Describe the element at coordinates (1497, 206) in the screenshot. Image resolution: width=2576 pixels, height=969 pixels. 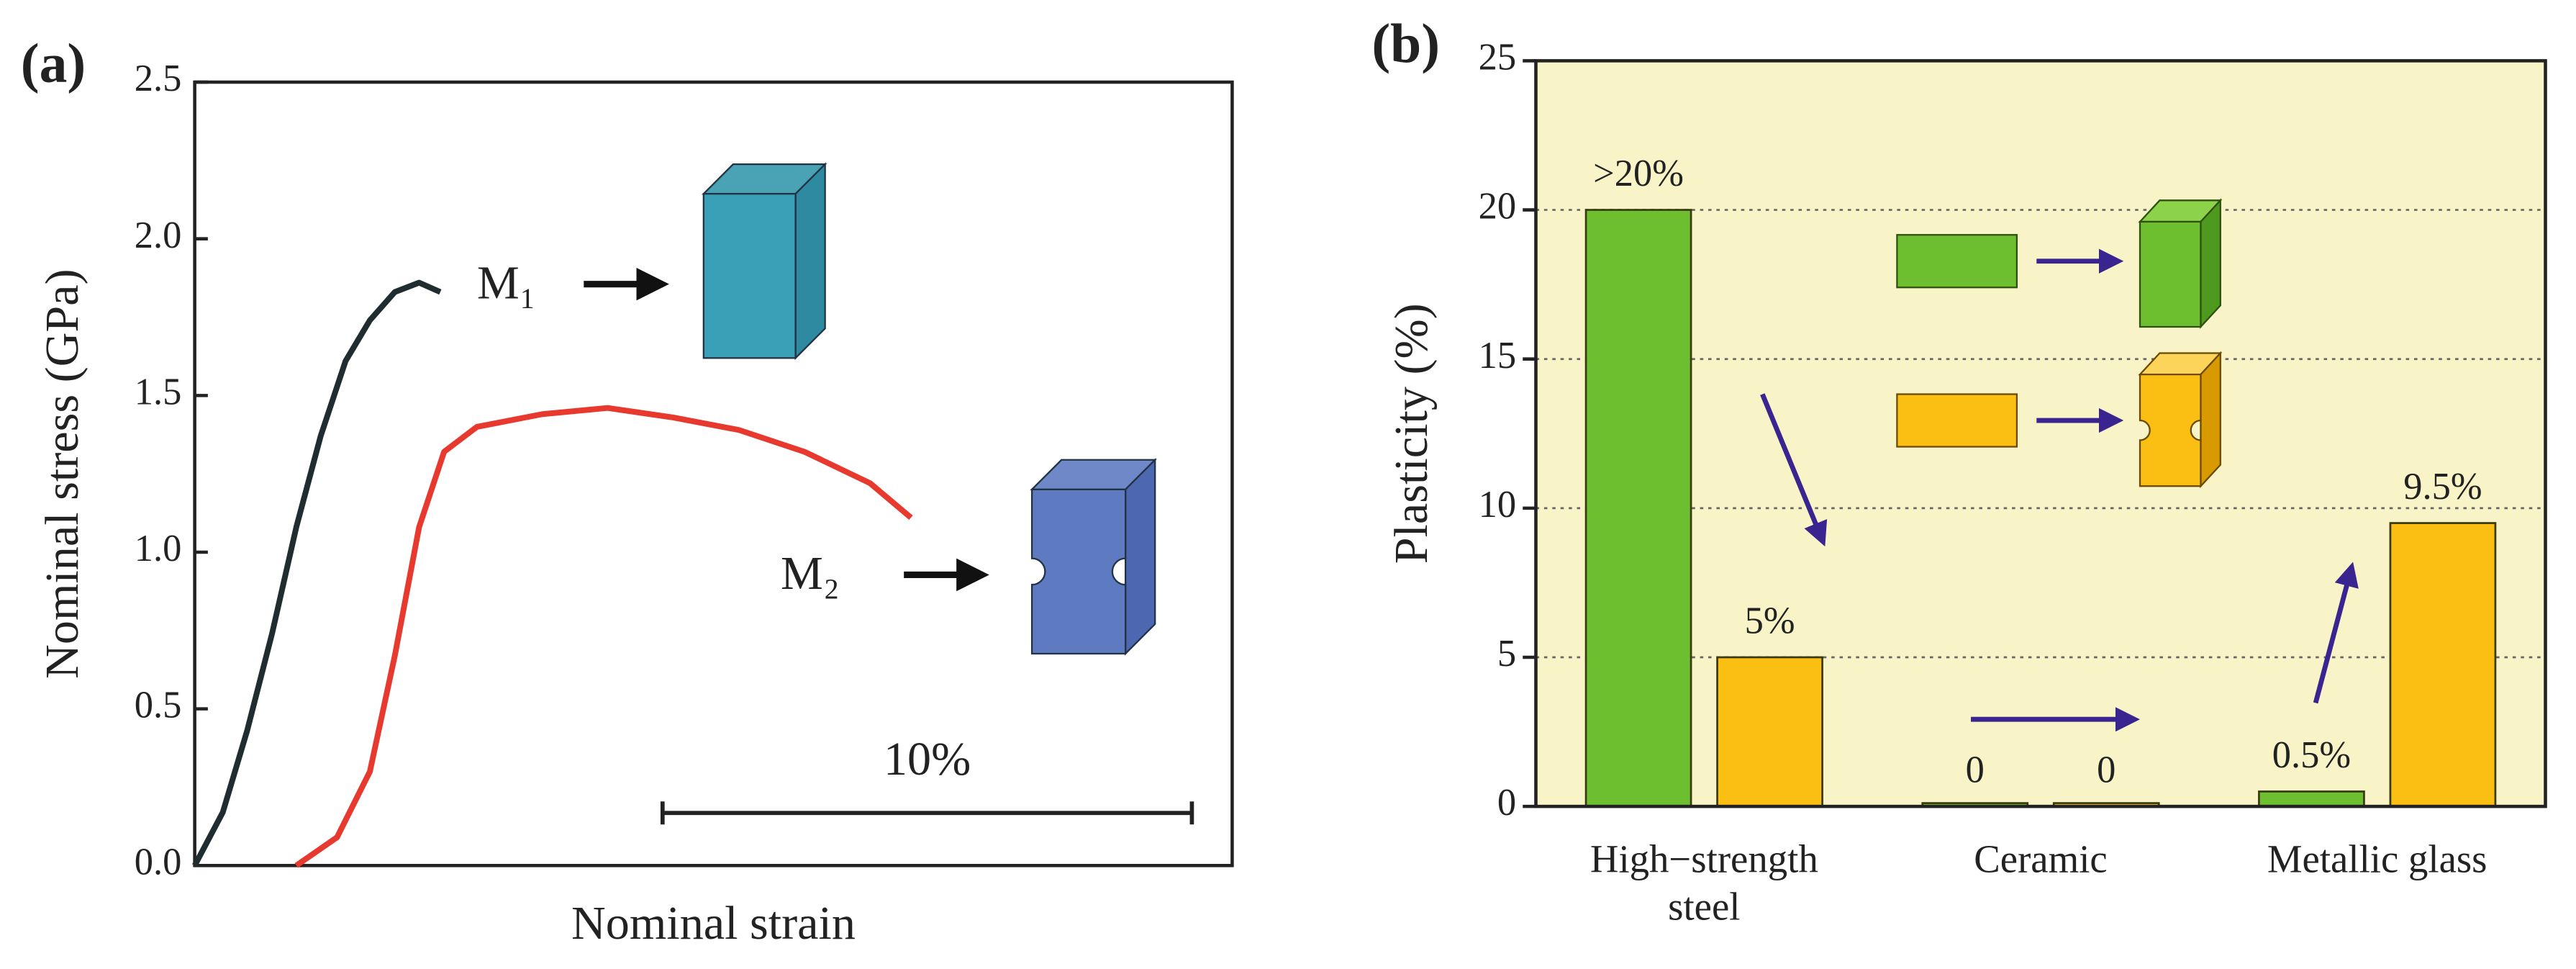
I see `y-tick-label: 20` at that location.